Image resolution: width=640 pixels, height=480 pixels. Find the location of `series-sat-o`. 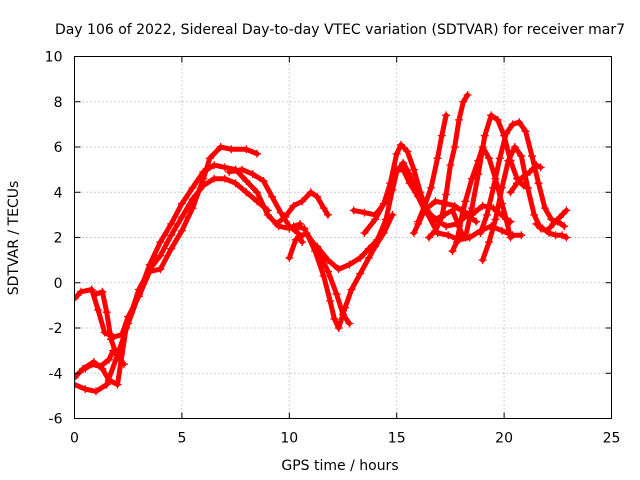

series-sat-o is located at coordinates (448, 166).